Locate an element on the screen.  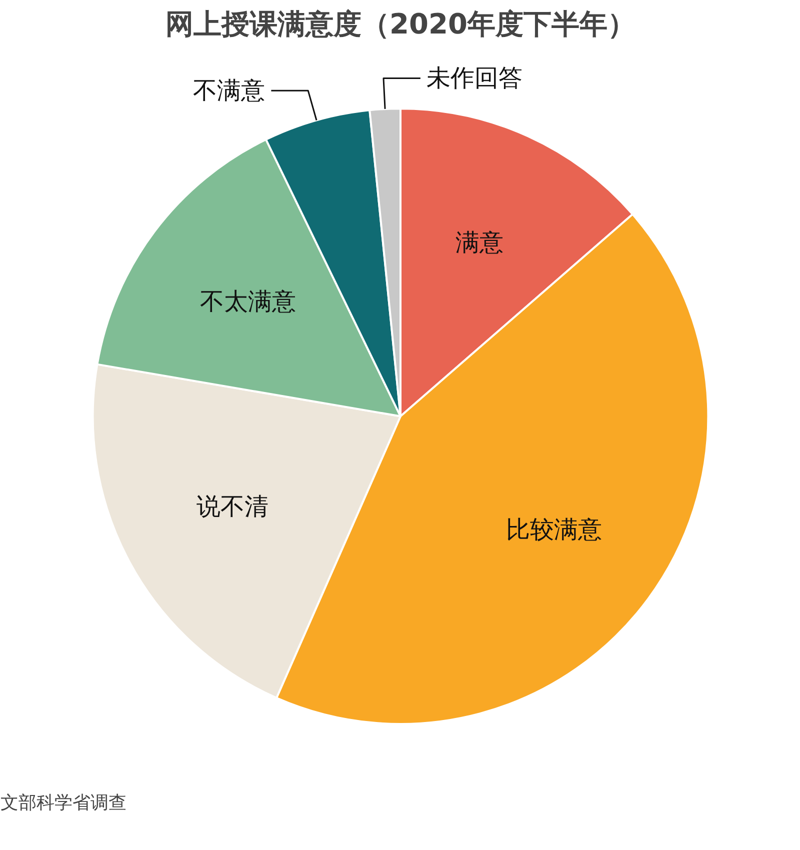
slice-label: 不满意 is located at coordinates (229, 90).